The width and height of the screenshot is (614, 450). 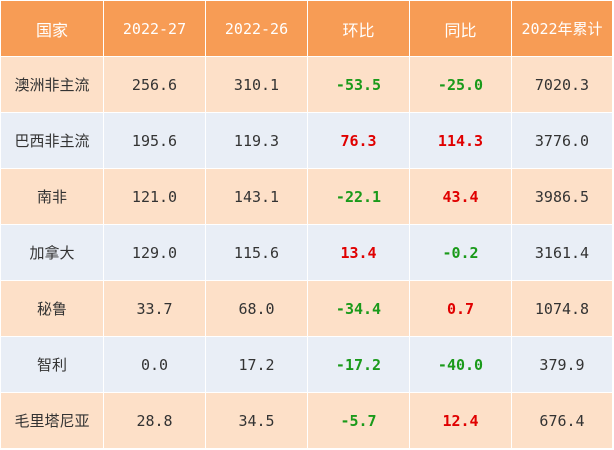 I want to click on yoy-cell: 0.7, so click(x=460, y=308).